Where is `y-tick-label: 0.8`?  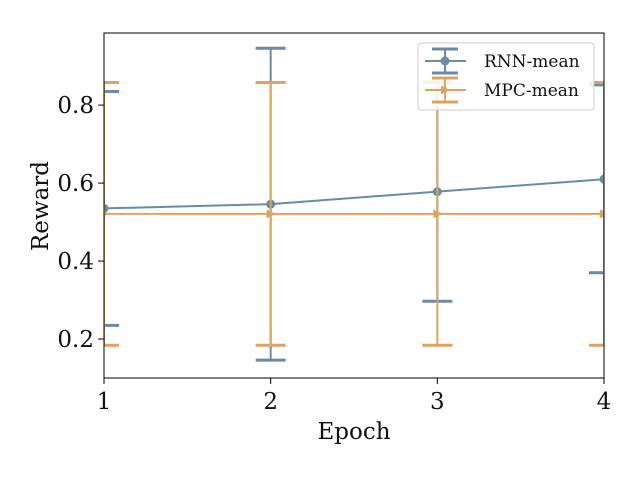
y-tick-label: 0.8 is located at coordinates (75, 106).